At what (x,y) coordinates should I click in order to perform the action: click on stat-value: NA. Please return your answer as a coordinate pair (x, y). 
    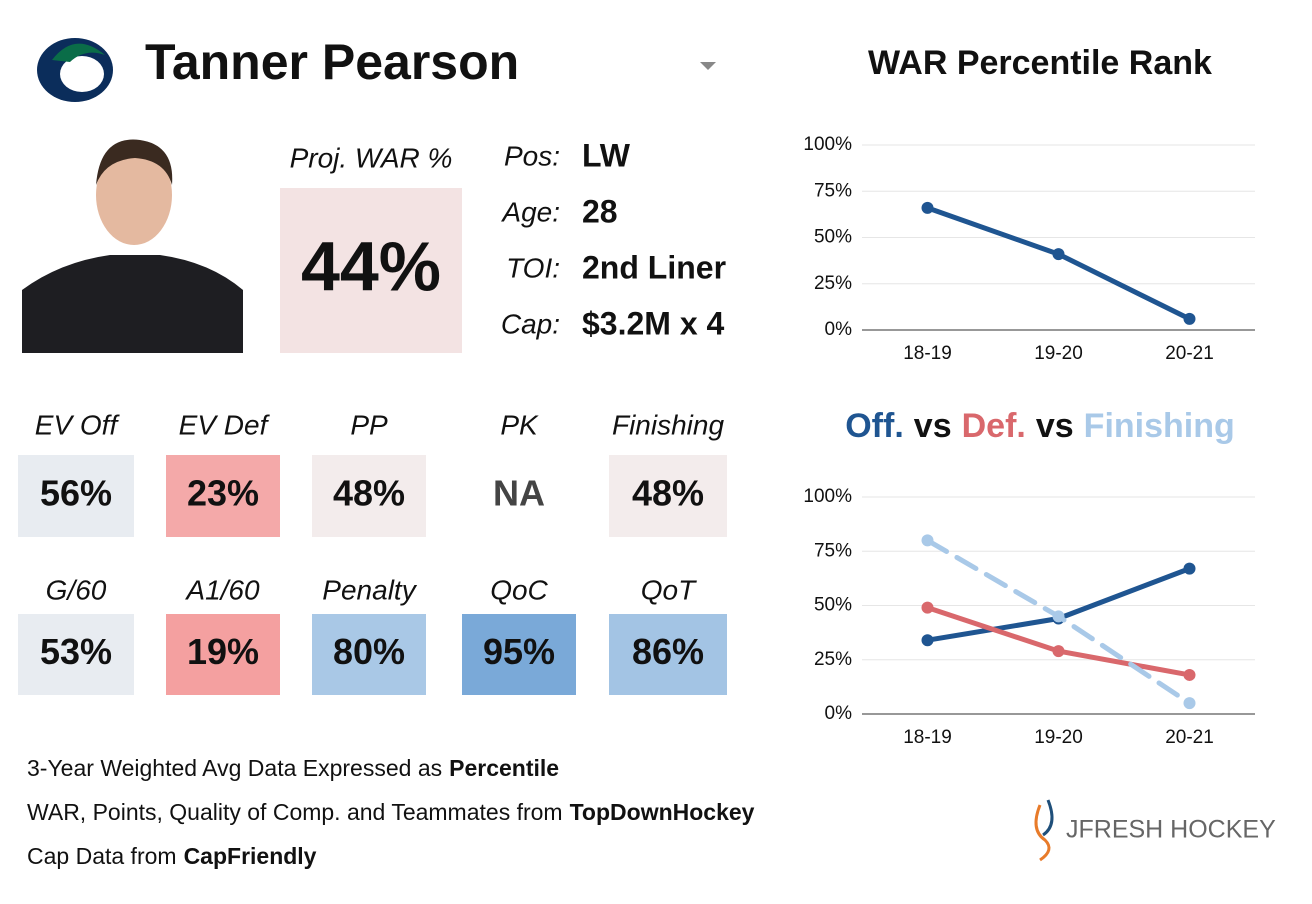
    Looking at the image, I should click on (519, 493).